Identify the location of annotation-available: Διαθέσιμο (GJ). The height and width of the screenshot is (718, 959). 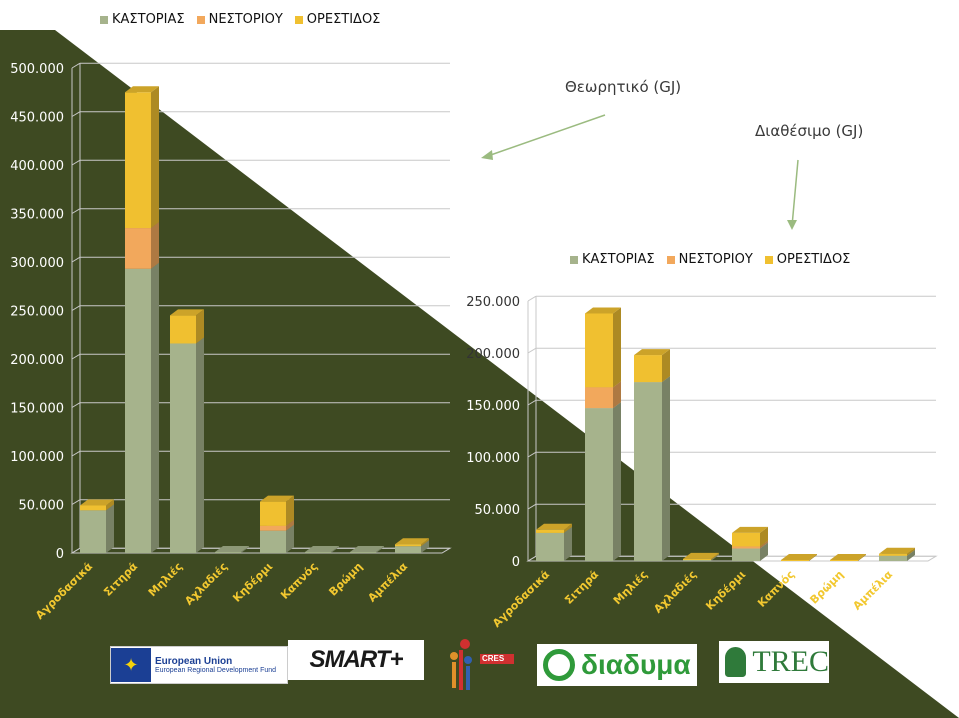
(809, 131).